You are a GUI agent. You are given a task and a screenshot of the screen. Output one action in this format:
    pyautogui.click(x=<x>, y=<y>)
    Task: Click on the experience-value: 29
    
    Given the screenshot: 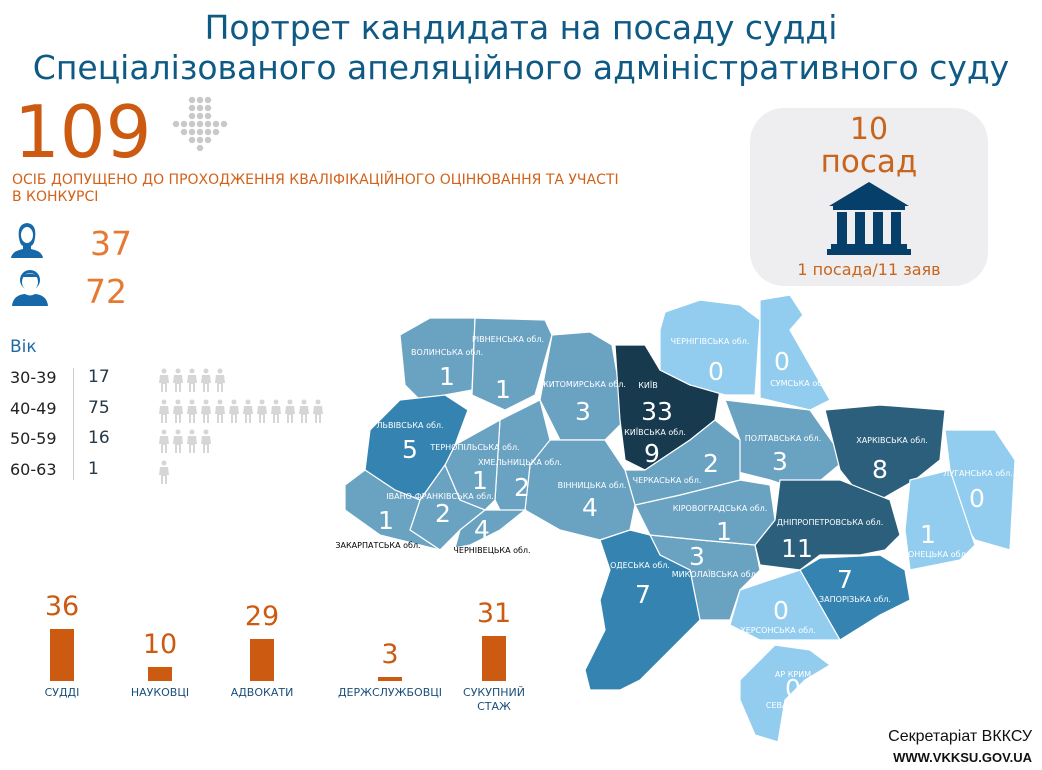 What is the action you would take?
    pyautogui.click(x=262, y=616)
    